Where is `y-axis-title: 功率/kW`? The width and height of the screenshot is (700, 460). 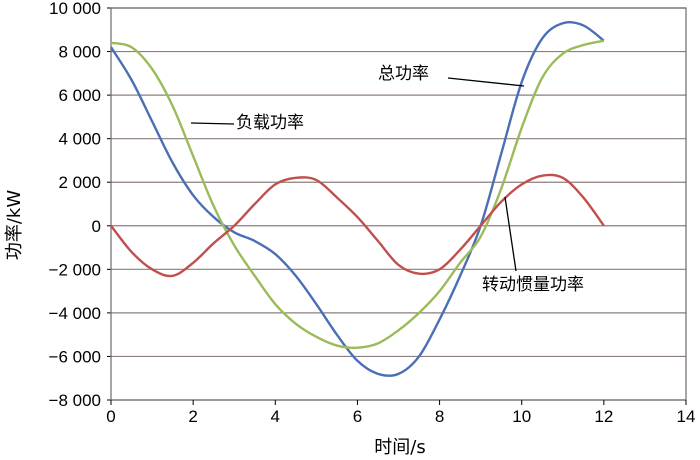
y-axis-title: 功率/kW is located at coordinates (14, 225).